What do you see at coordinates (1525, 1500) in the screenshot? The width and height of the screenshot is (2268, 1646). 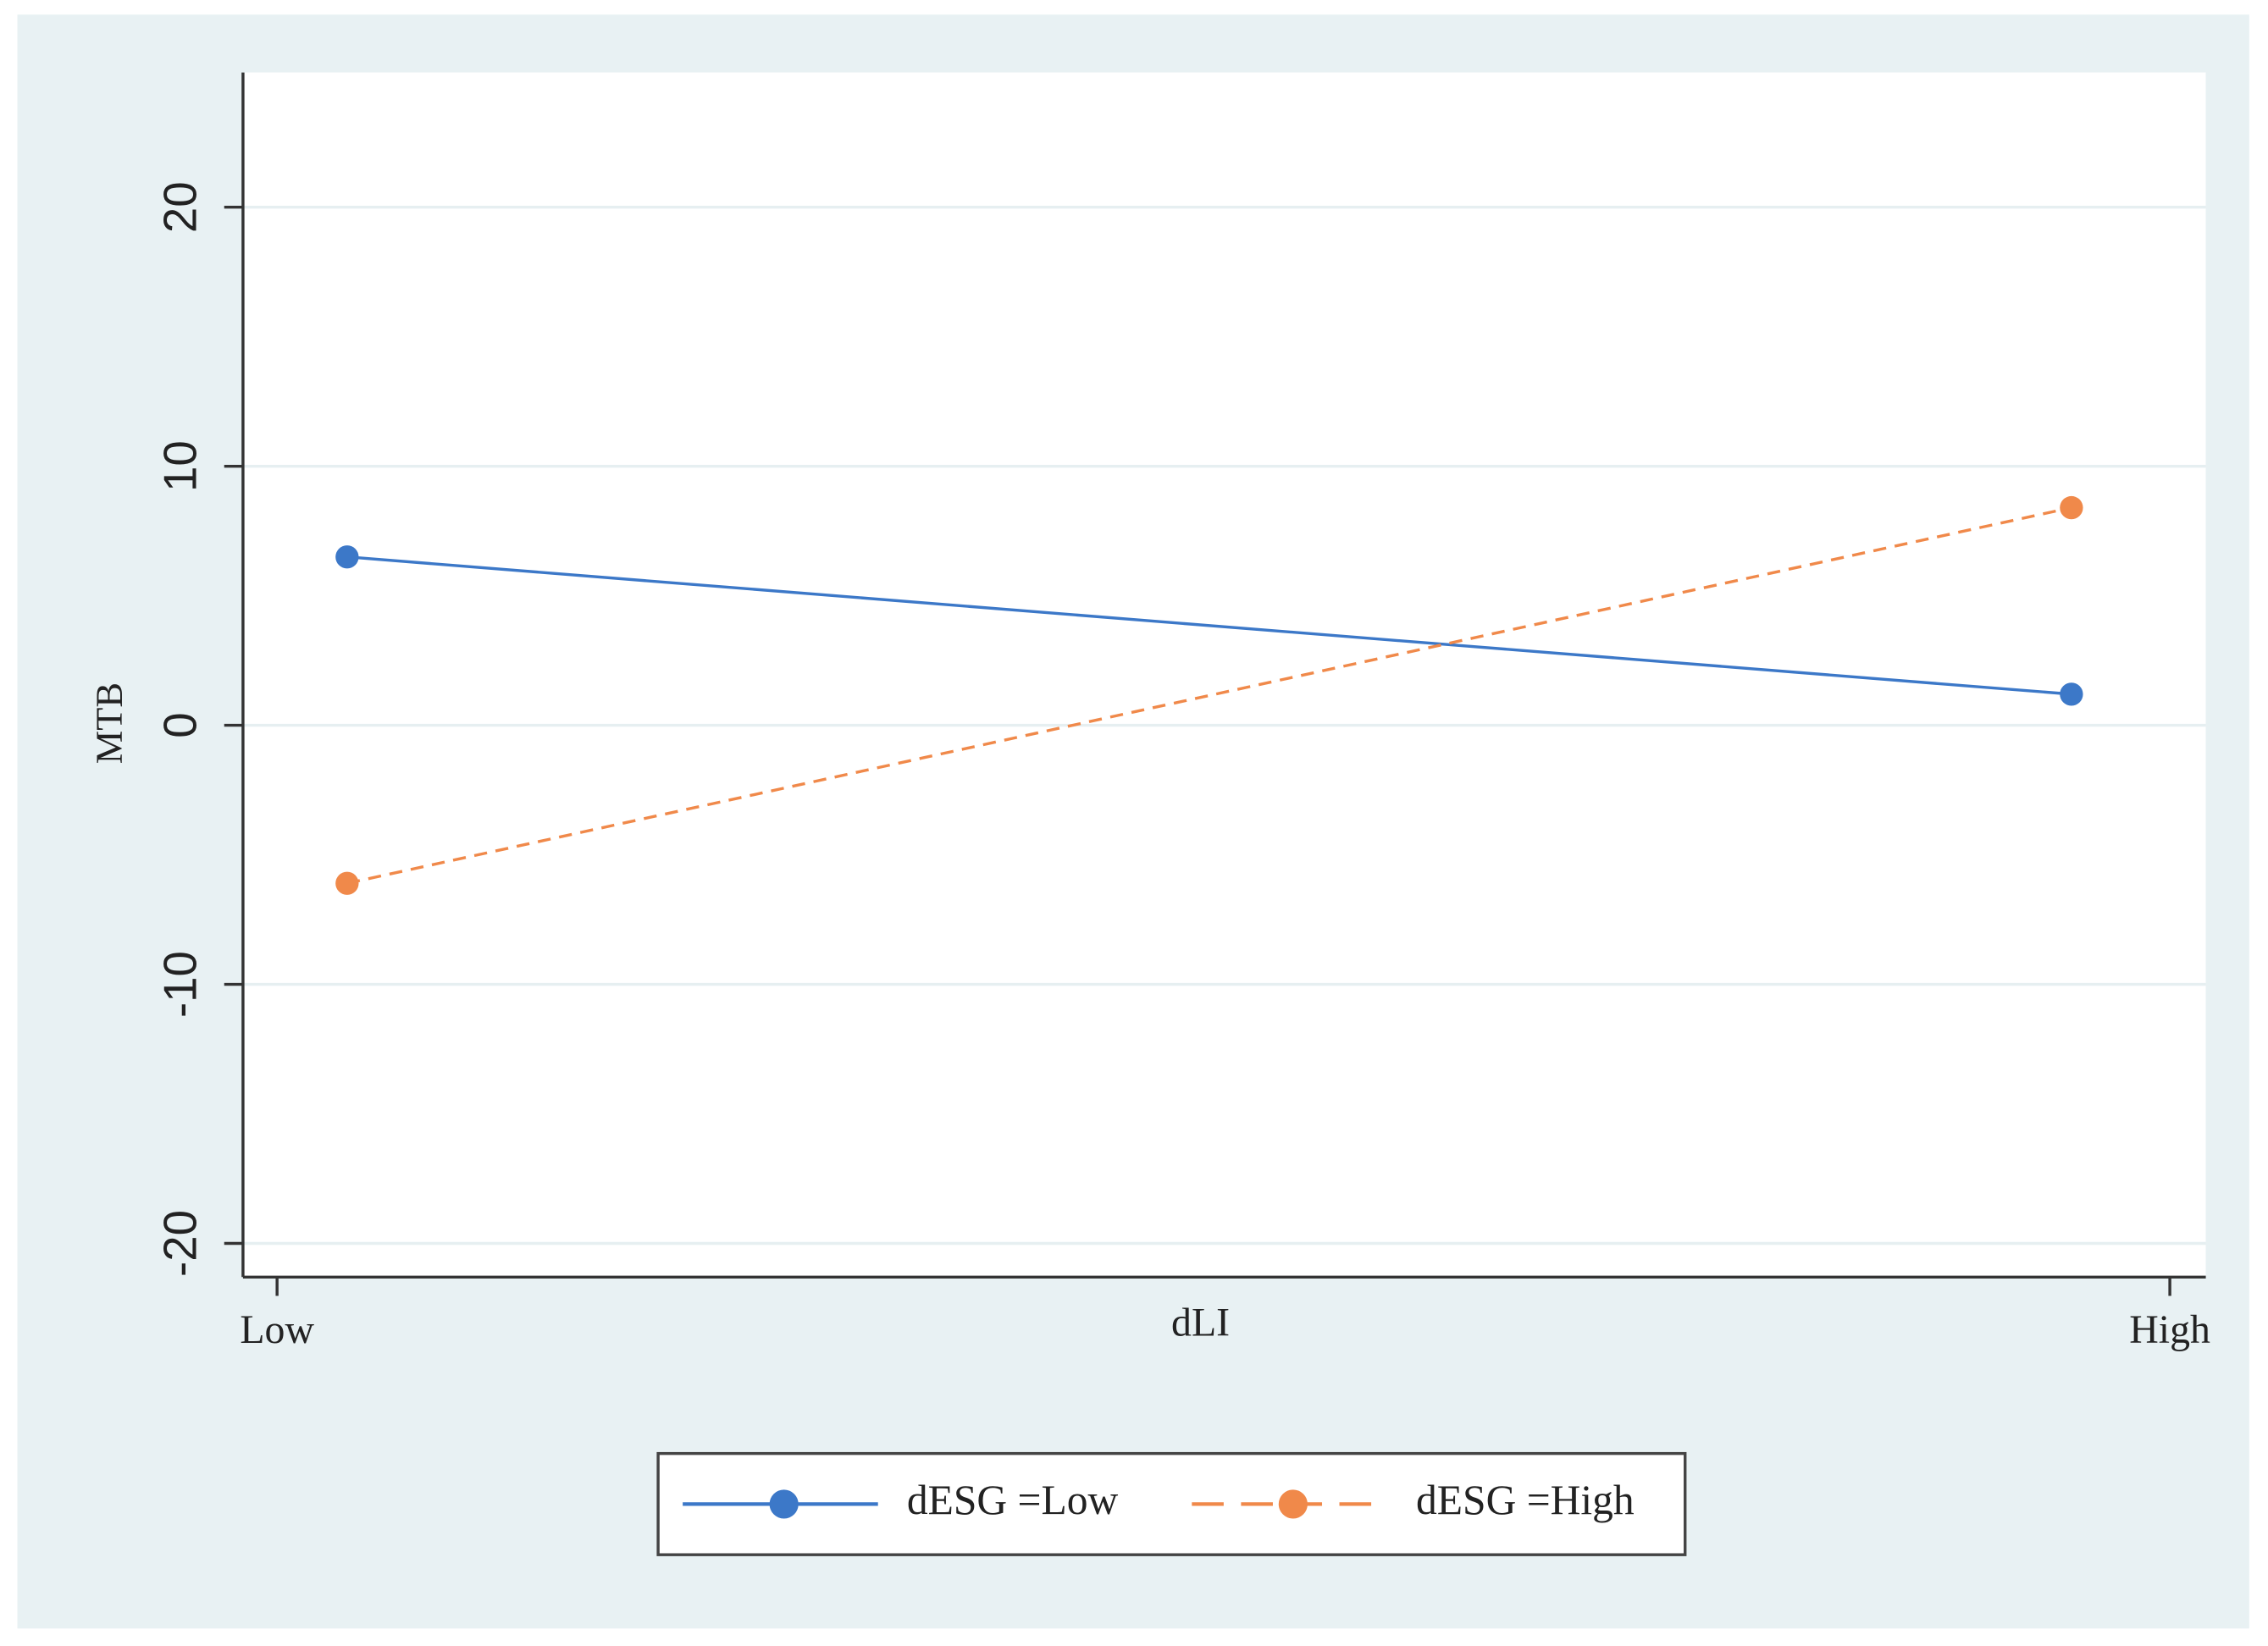 I see `legend-label: dESG =High` at bounding box center [1525, 1500].